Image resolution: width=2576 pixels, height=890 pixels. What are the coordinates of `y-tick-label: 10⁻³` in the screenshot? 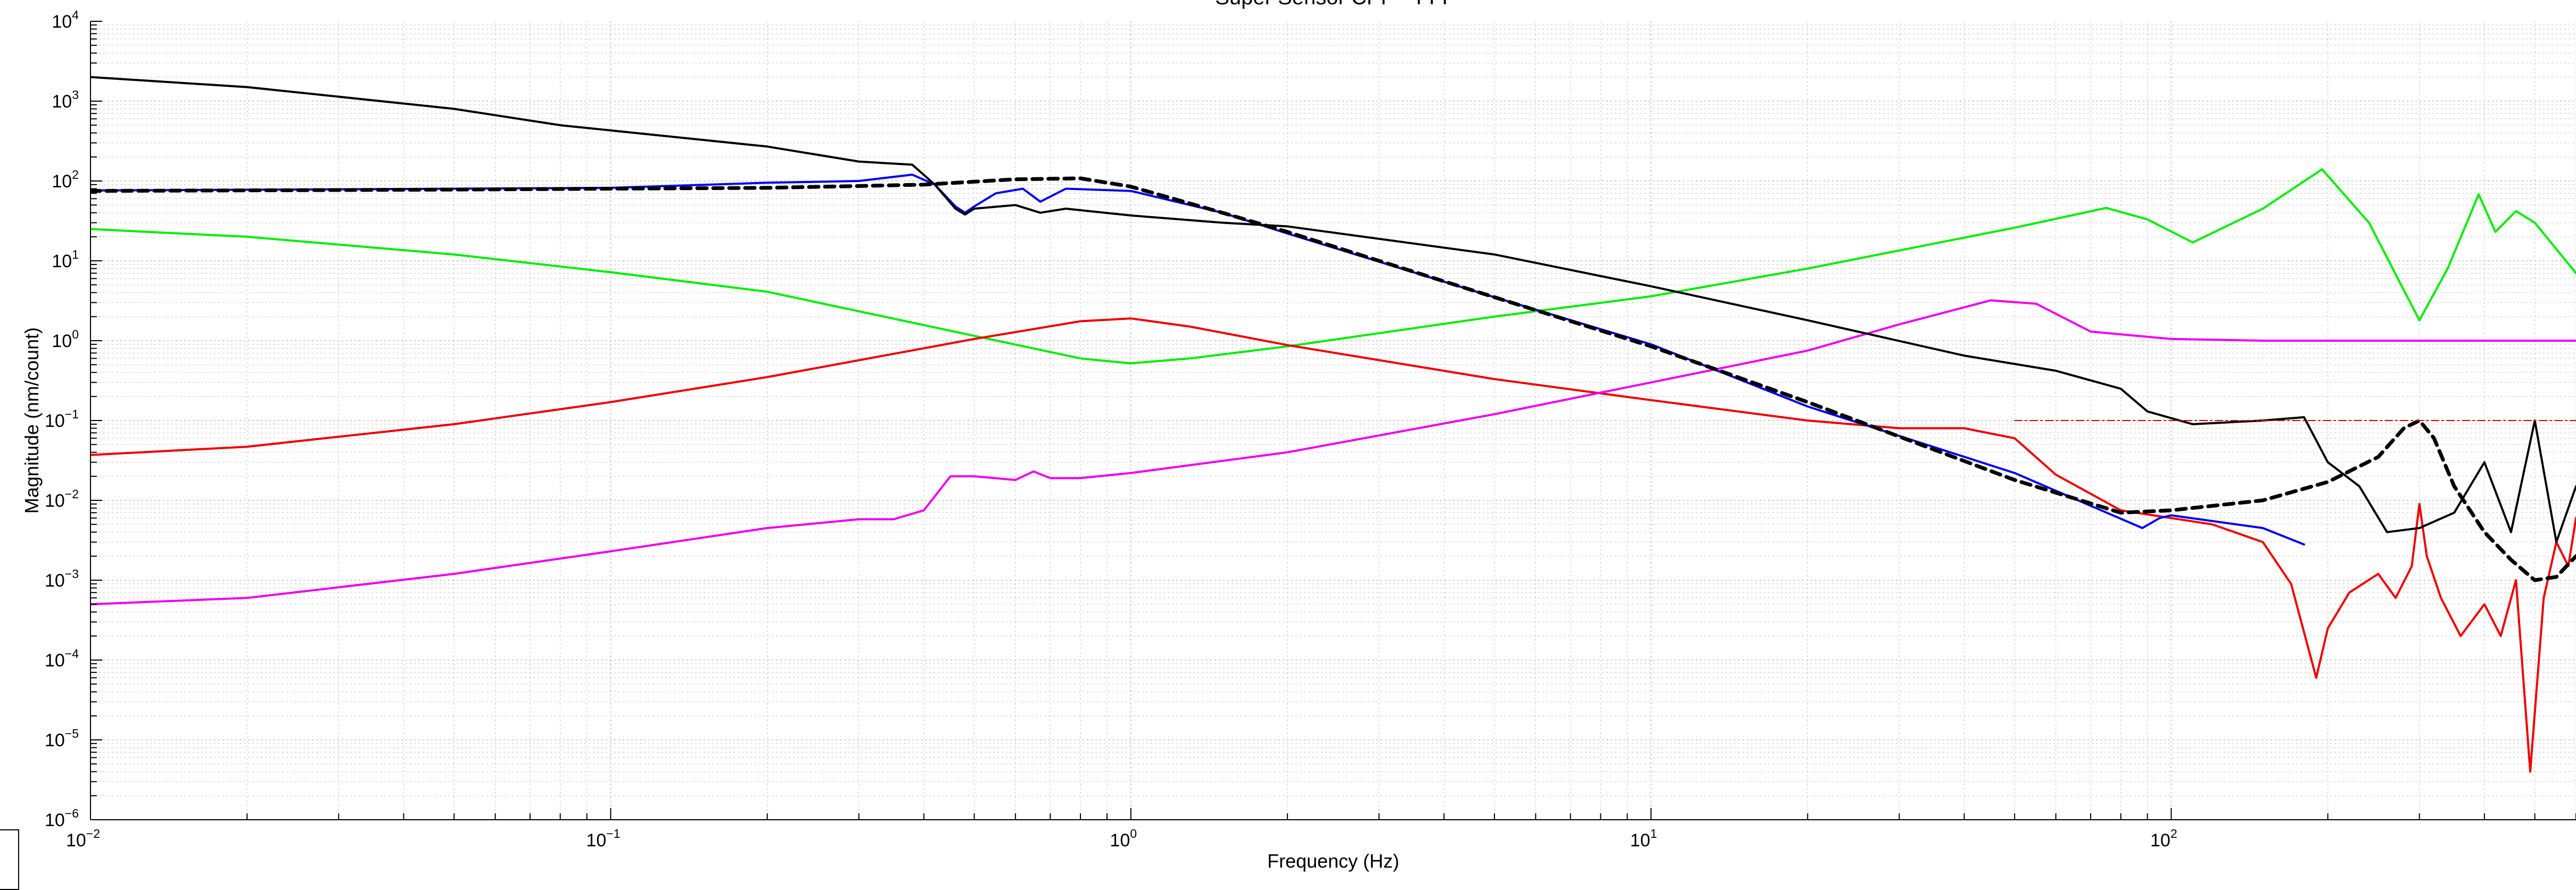 It's located at (62, 579).